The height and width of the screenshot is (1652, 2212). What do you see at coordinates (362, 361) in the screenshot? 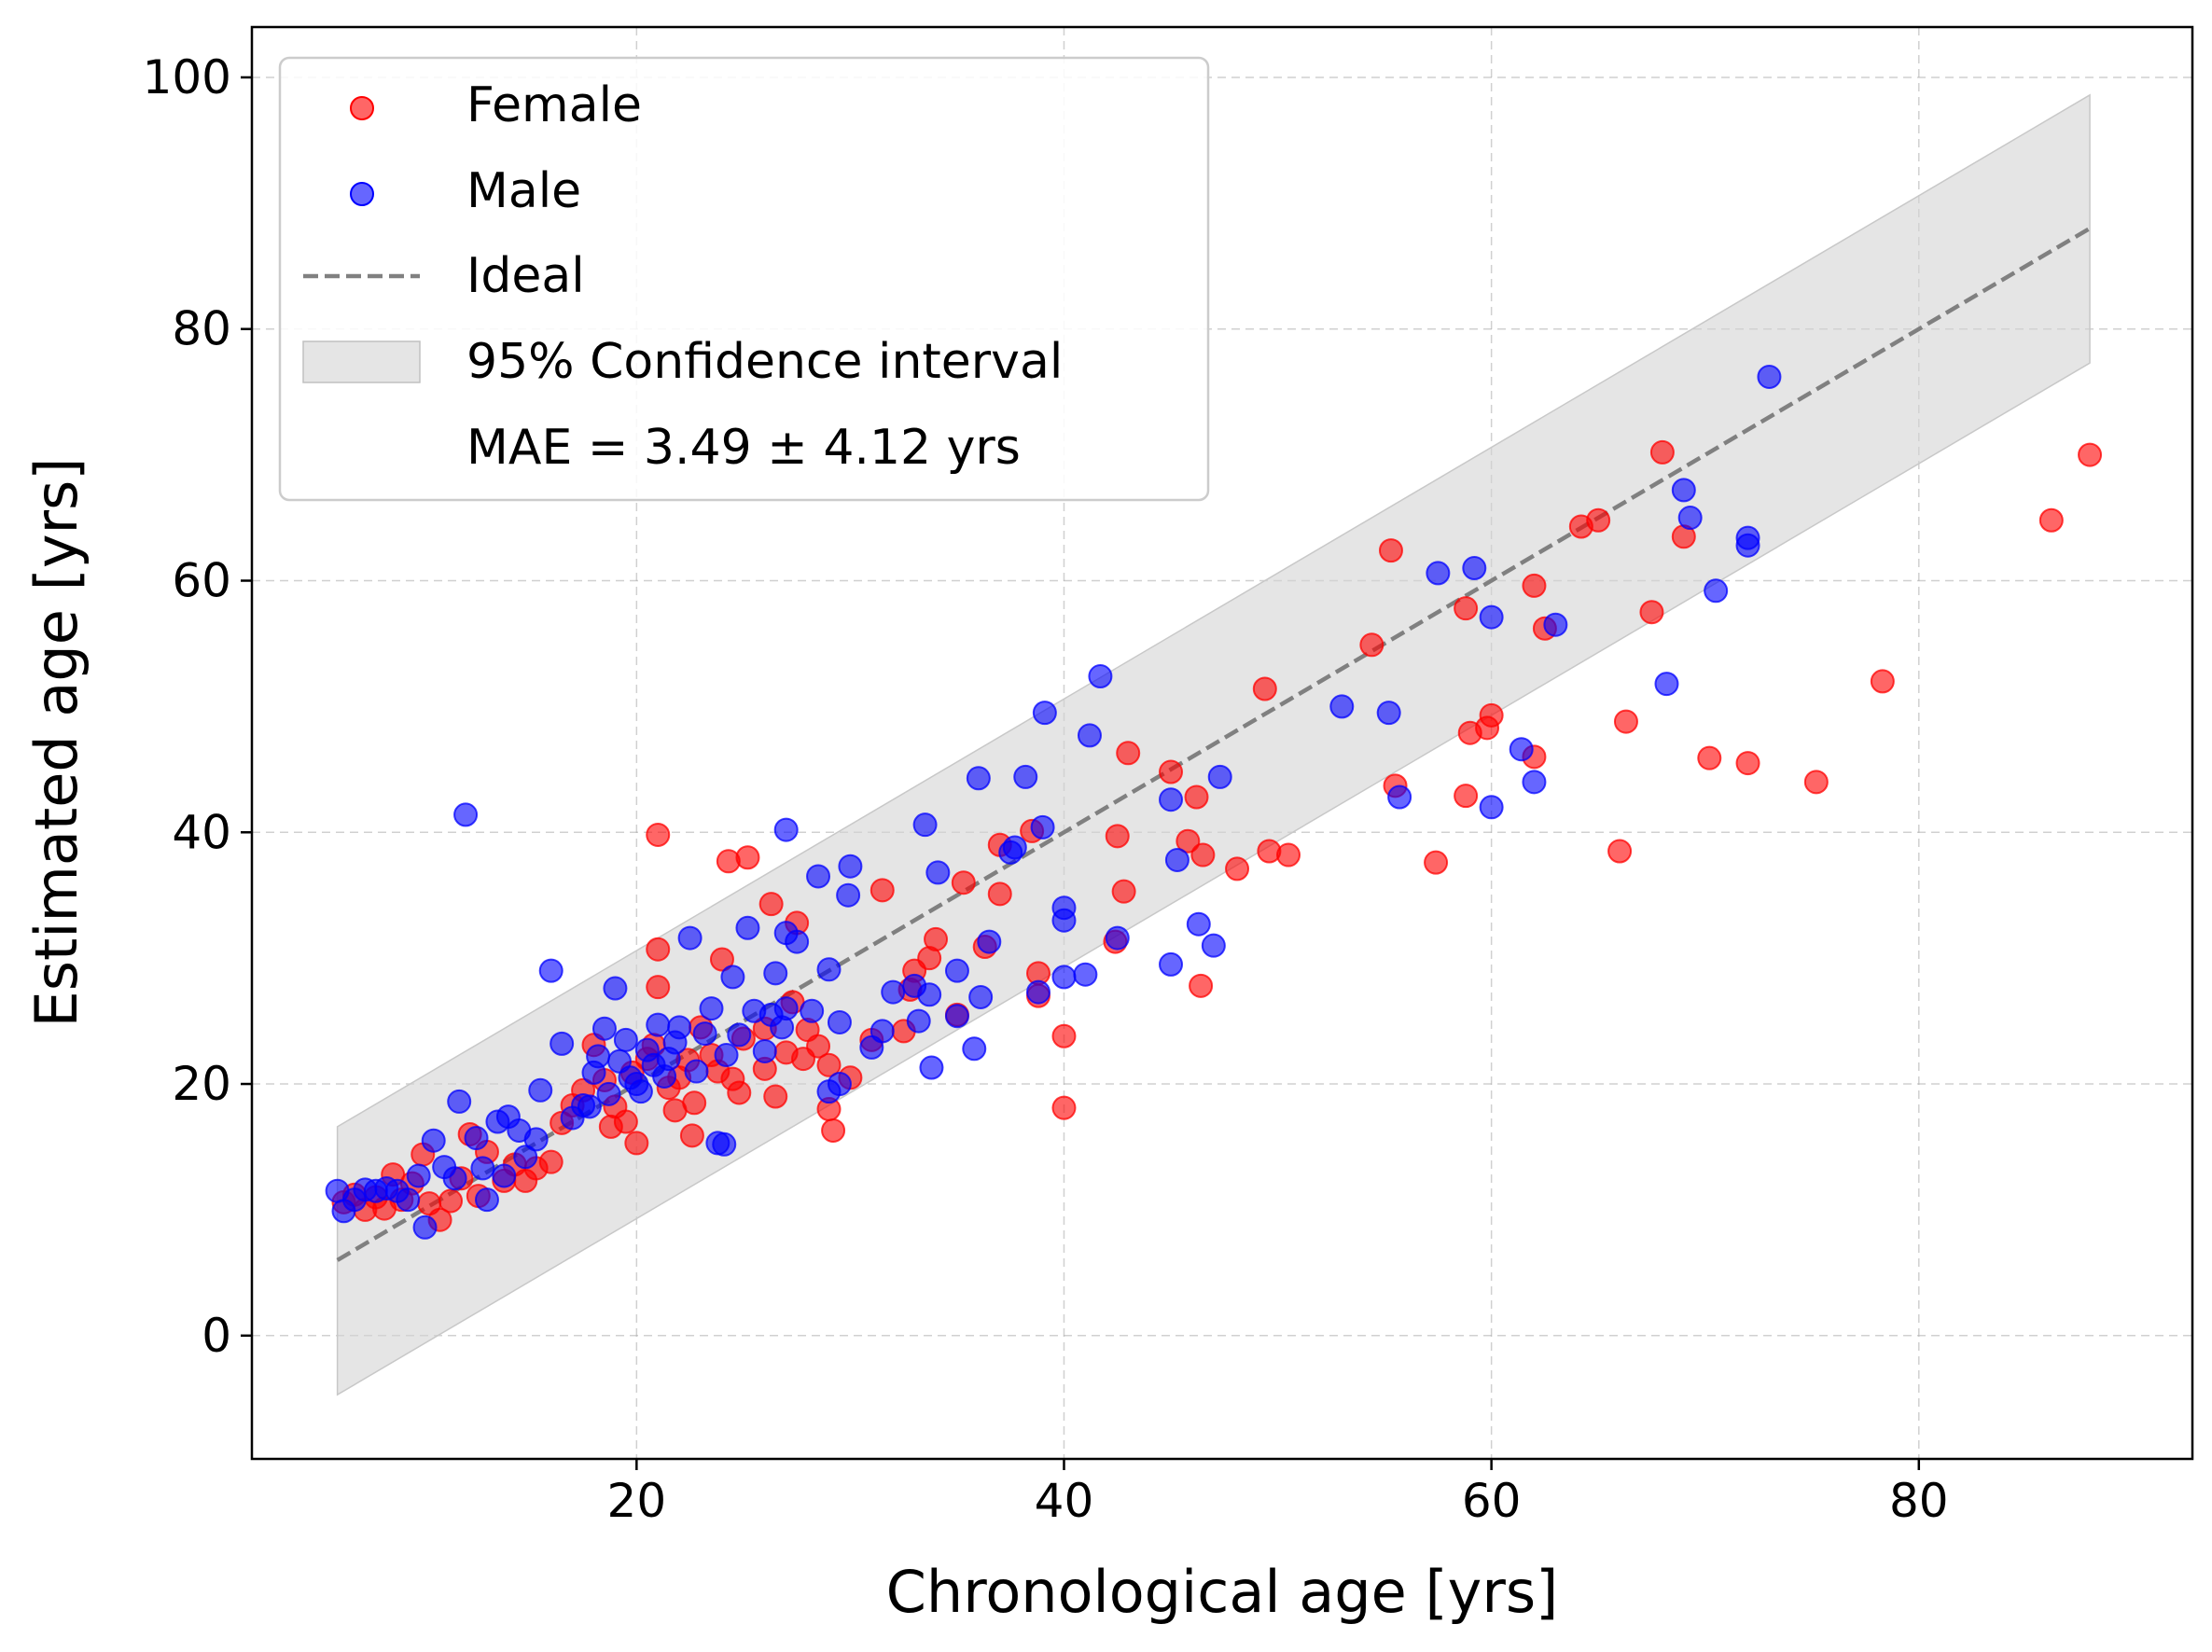
I see `legend-ci-swatch` at bounding box center [362, 361].